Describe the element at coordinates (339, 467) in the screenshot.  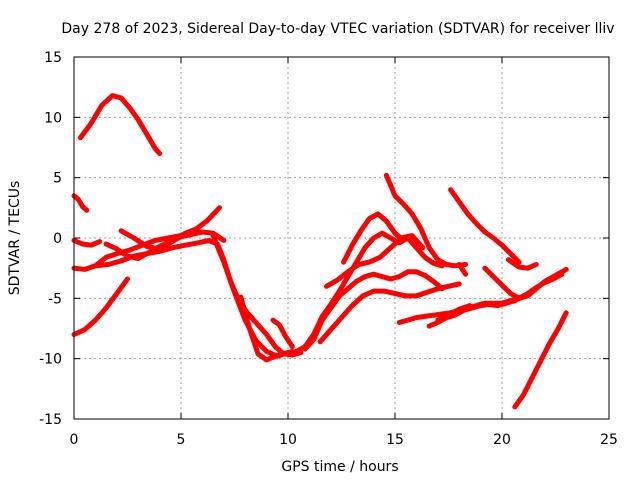
I see `x-axis-label: GPS time / hours` at that location.